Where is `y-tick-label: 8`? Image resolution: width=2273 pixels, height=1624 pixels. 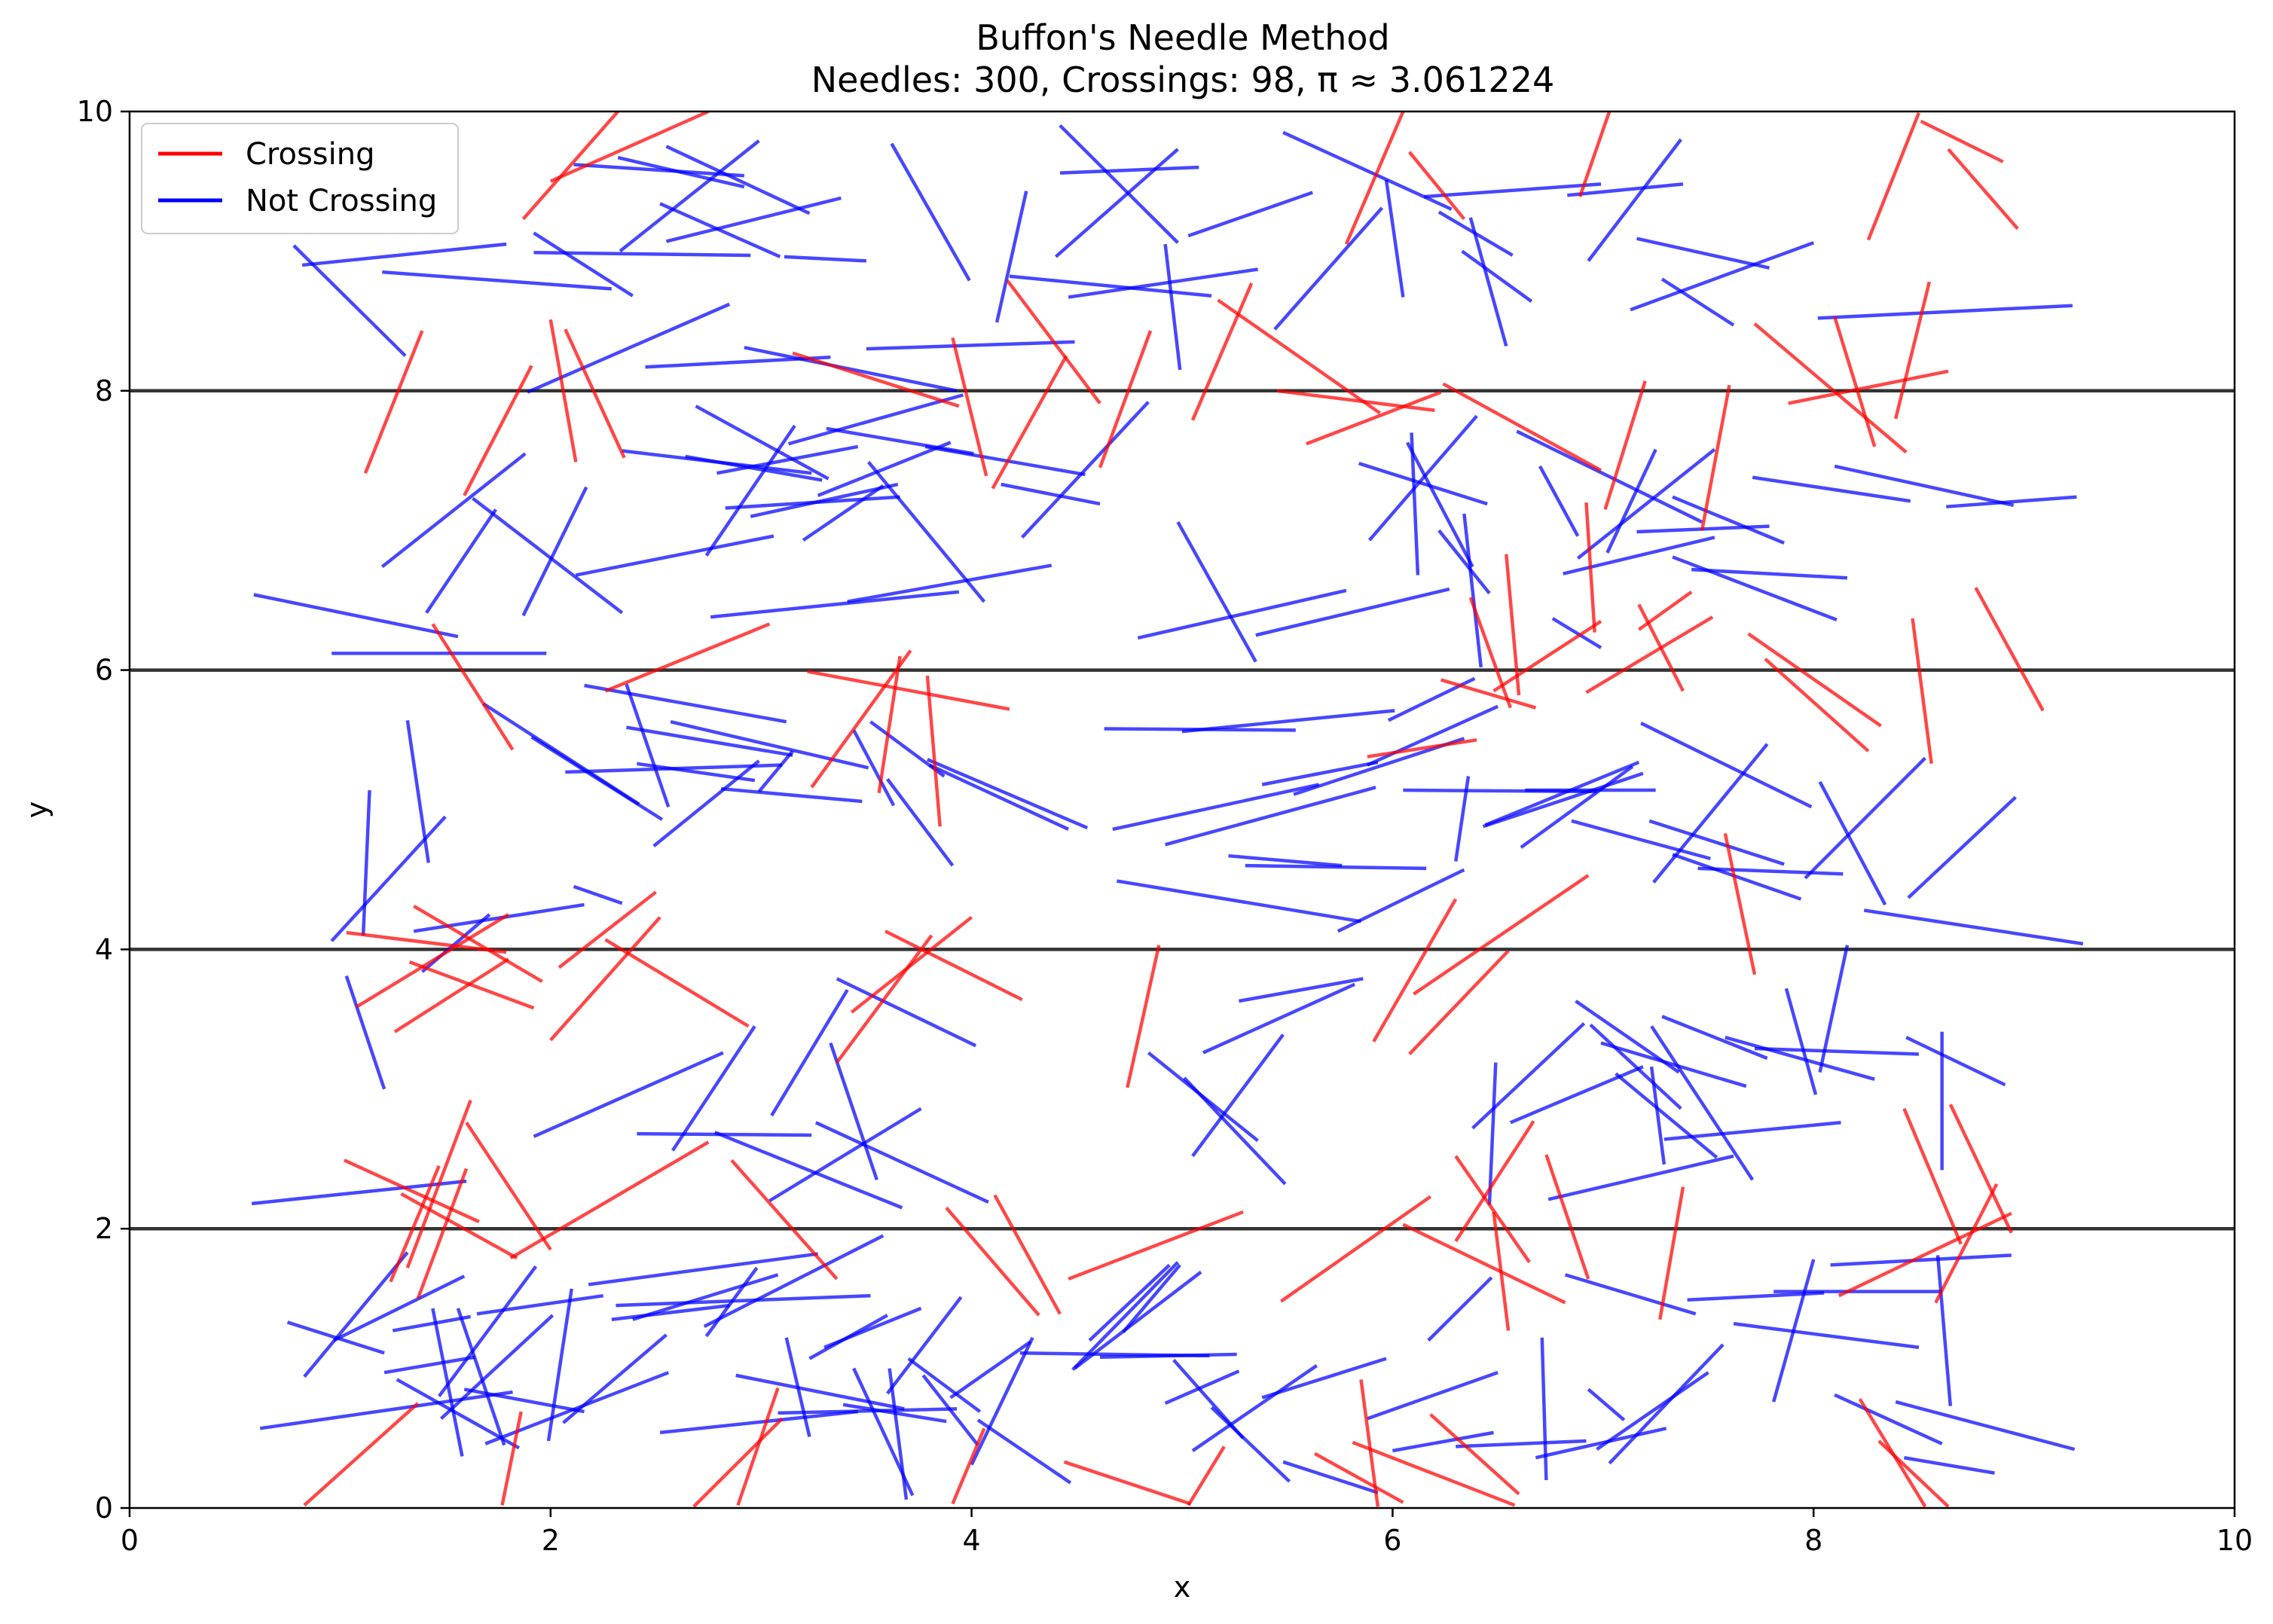 y-tick-label: 8 is located at coordinates (104, 391).